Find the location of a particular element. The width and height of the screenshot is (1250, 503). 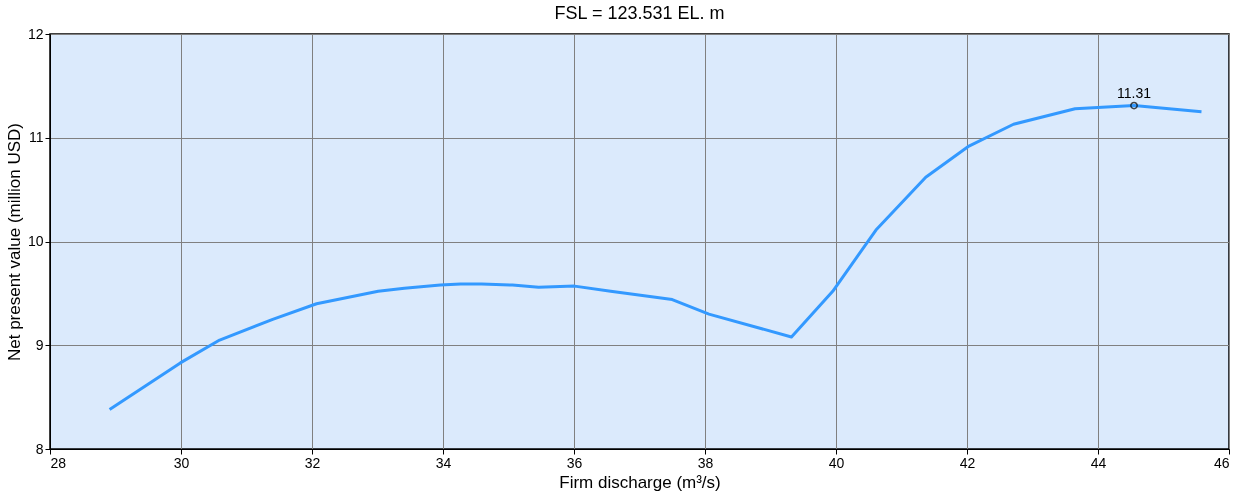

x-tick-label: 44 is located at coordinates (1098, 462).